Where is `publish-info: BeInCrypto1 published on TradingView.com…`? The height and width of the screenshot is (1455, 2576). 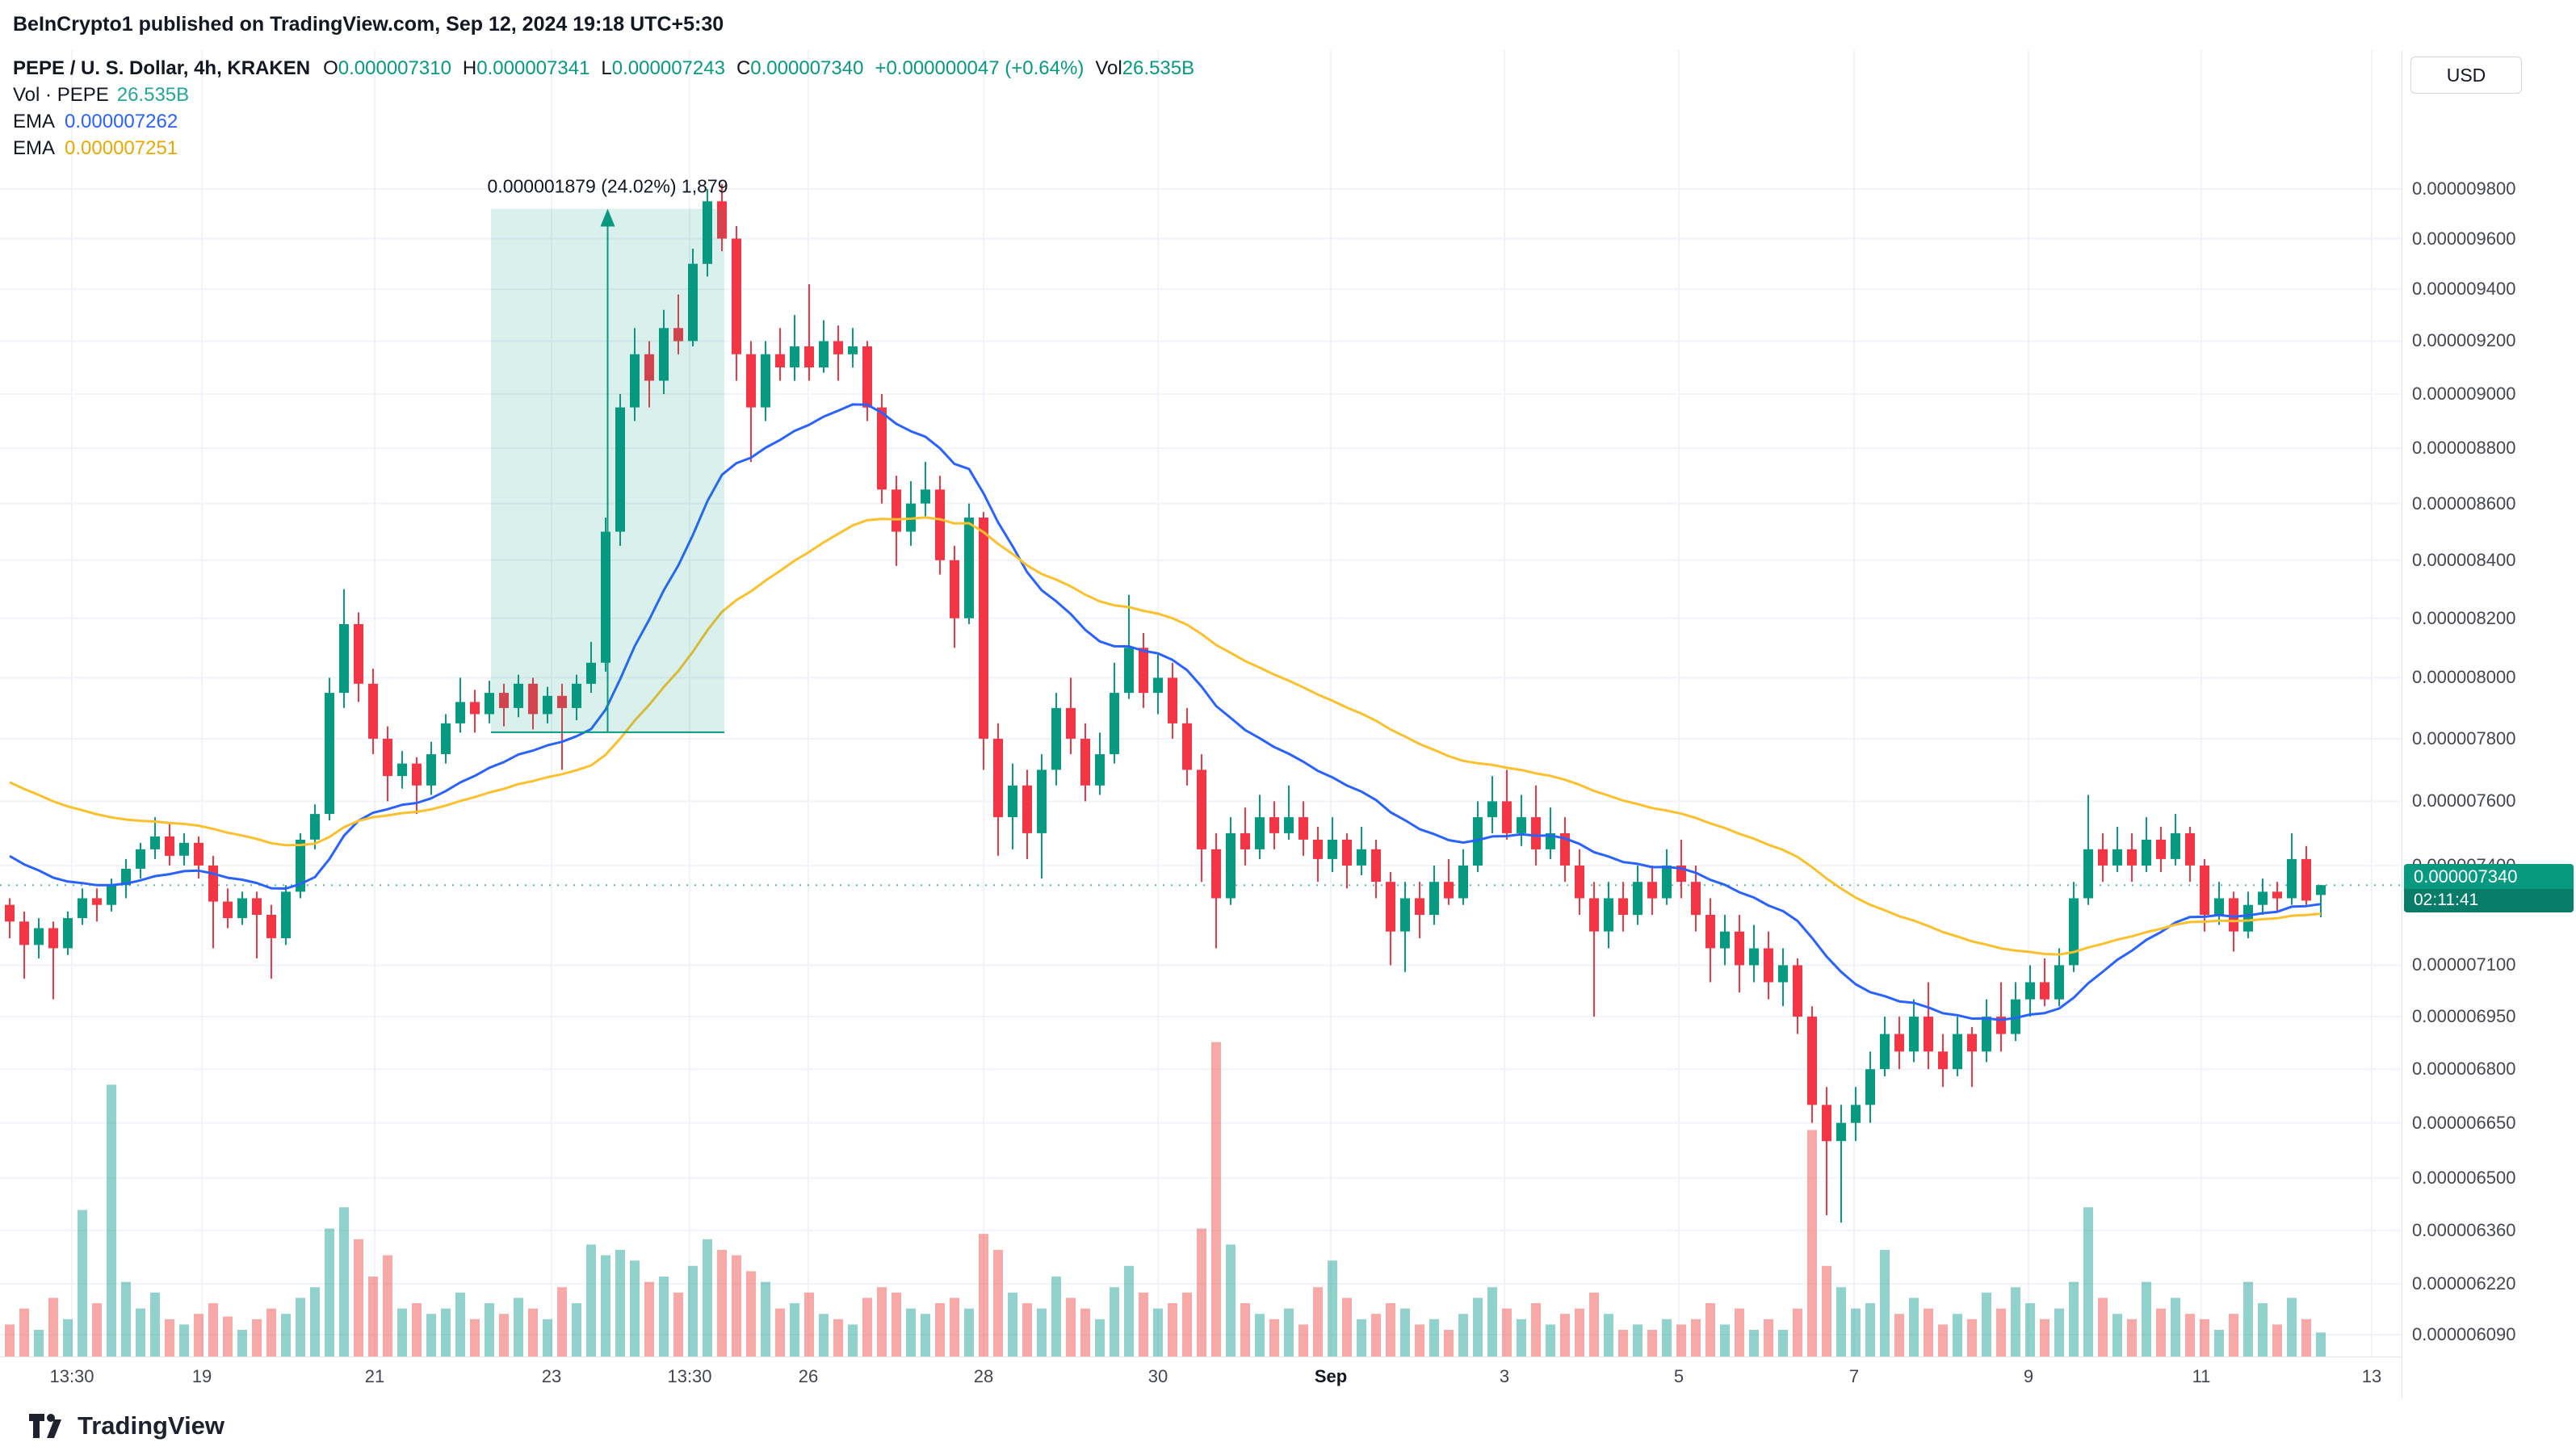
publish-info: BeInCrypto1 published on TradingView.com… is located at coordinates (368, 25).